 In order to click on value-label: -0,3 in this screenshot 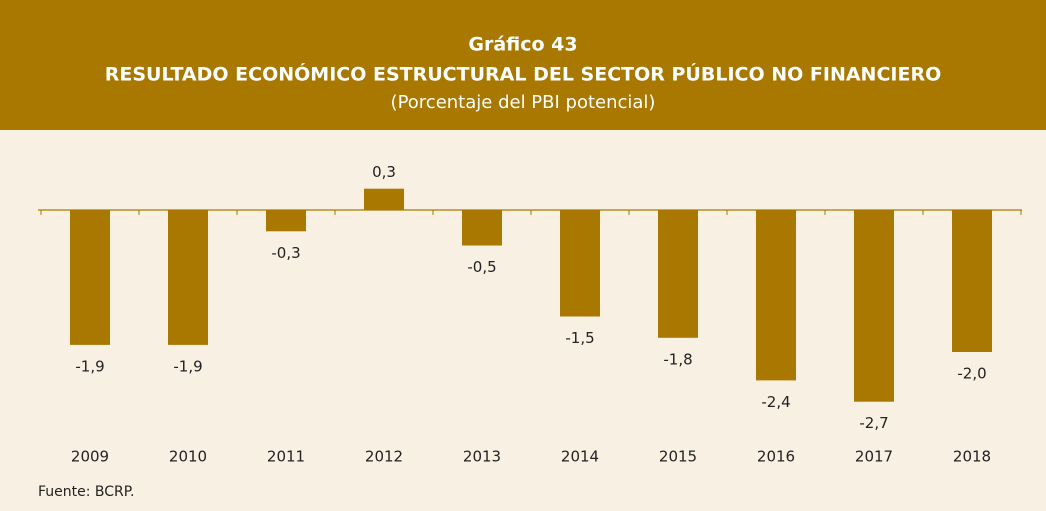, I will do `click(285, 253)`.